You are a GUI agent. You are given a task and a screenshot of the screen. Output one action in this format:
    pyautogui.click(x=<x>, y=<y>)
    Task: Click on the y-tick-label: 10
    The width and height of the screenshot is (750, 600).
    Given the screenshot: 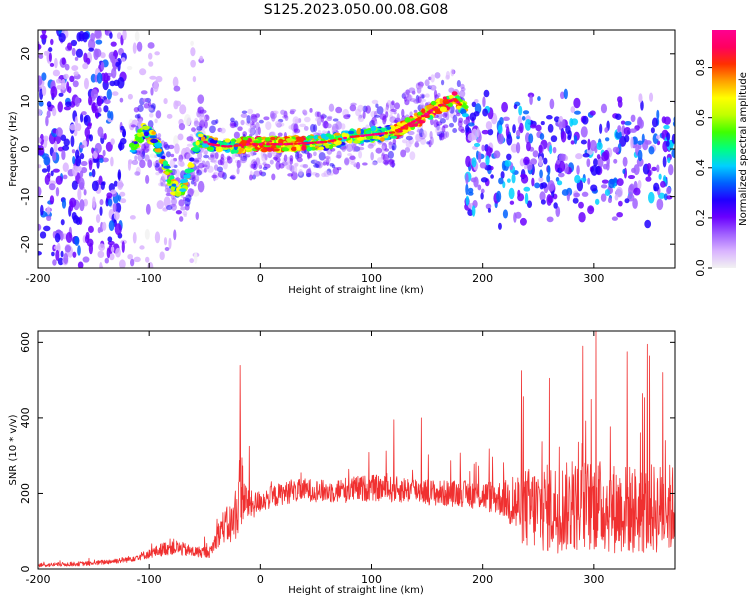 What is the action you would take?
    pyautogui.click(x=25, y=101)
    